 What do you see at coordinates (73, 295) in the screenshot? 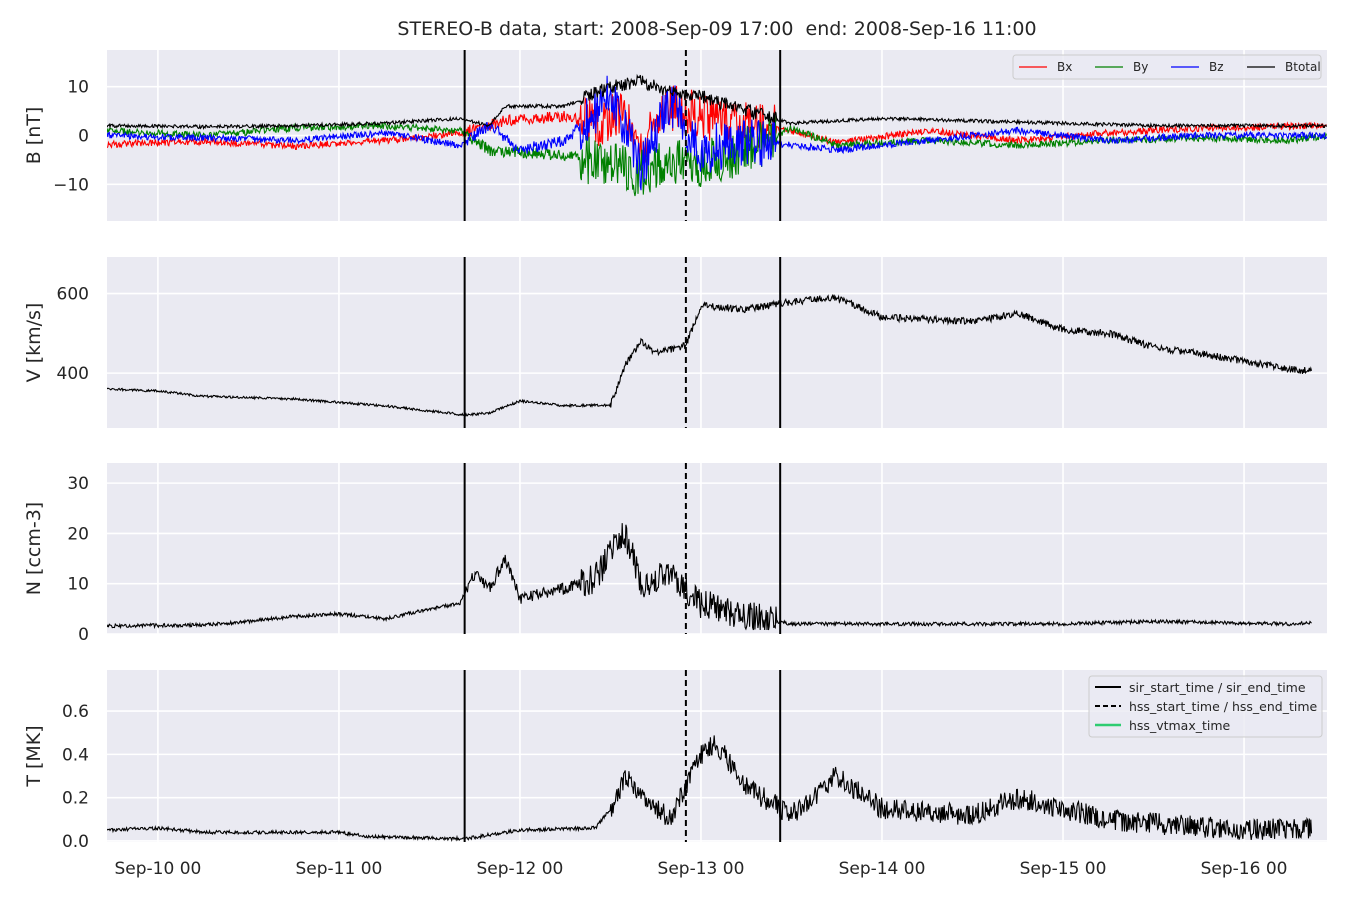
I see `y-tick-label: 600` at bounding box center [73, 295].